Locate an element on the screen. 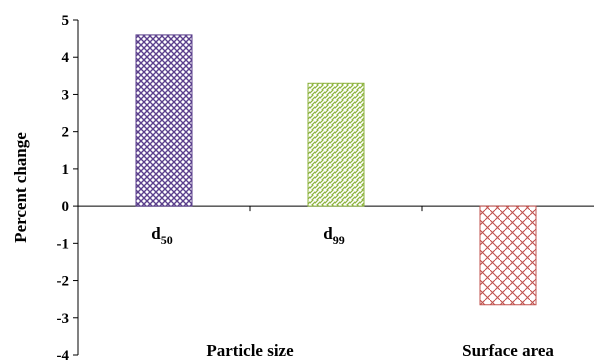 The height and width of the screenshot is (363, 594). bar-surface-area is located at coordinates (508, 255).